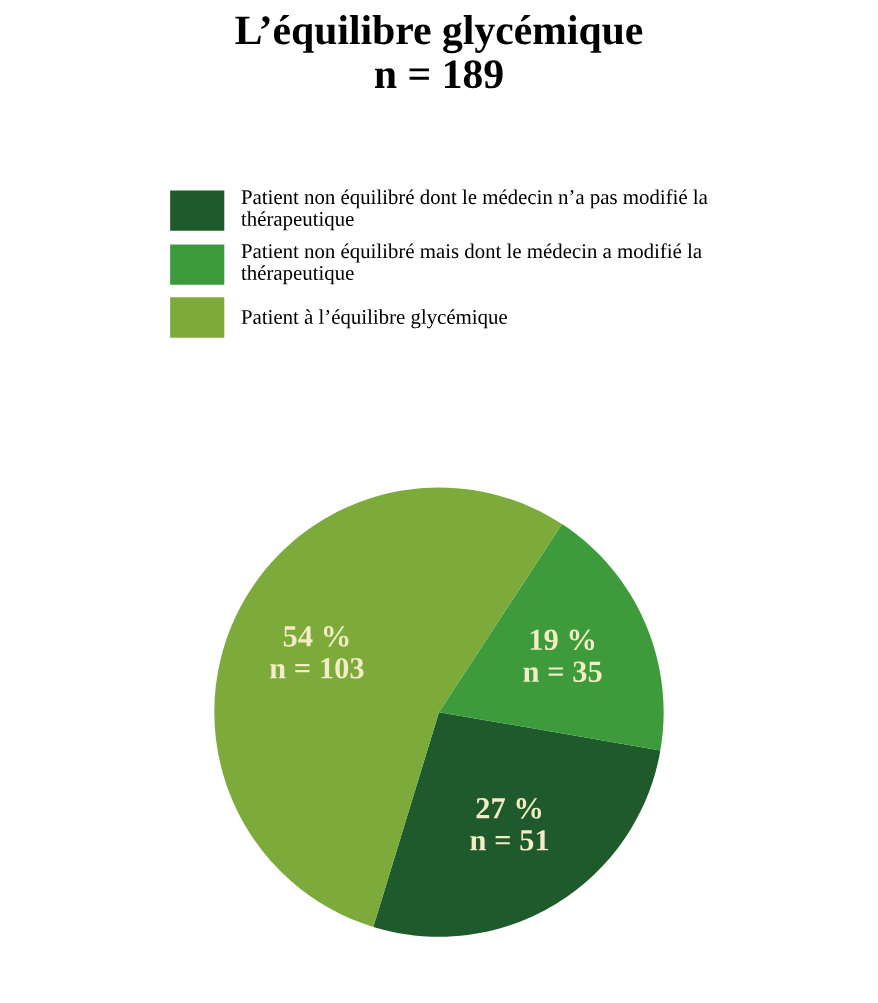 The width and height of the screenshot is (878, 1003). What do you see at coordinates (439, 52) in the screenshot?
I see `chart-title: L’équilibre glycémique n = 189` at bounding box center [439, 52].